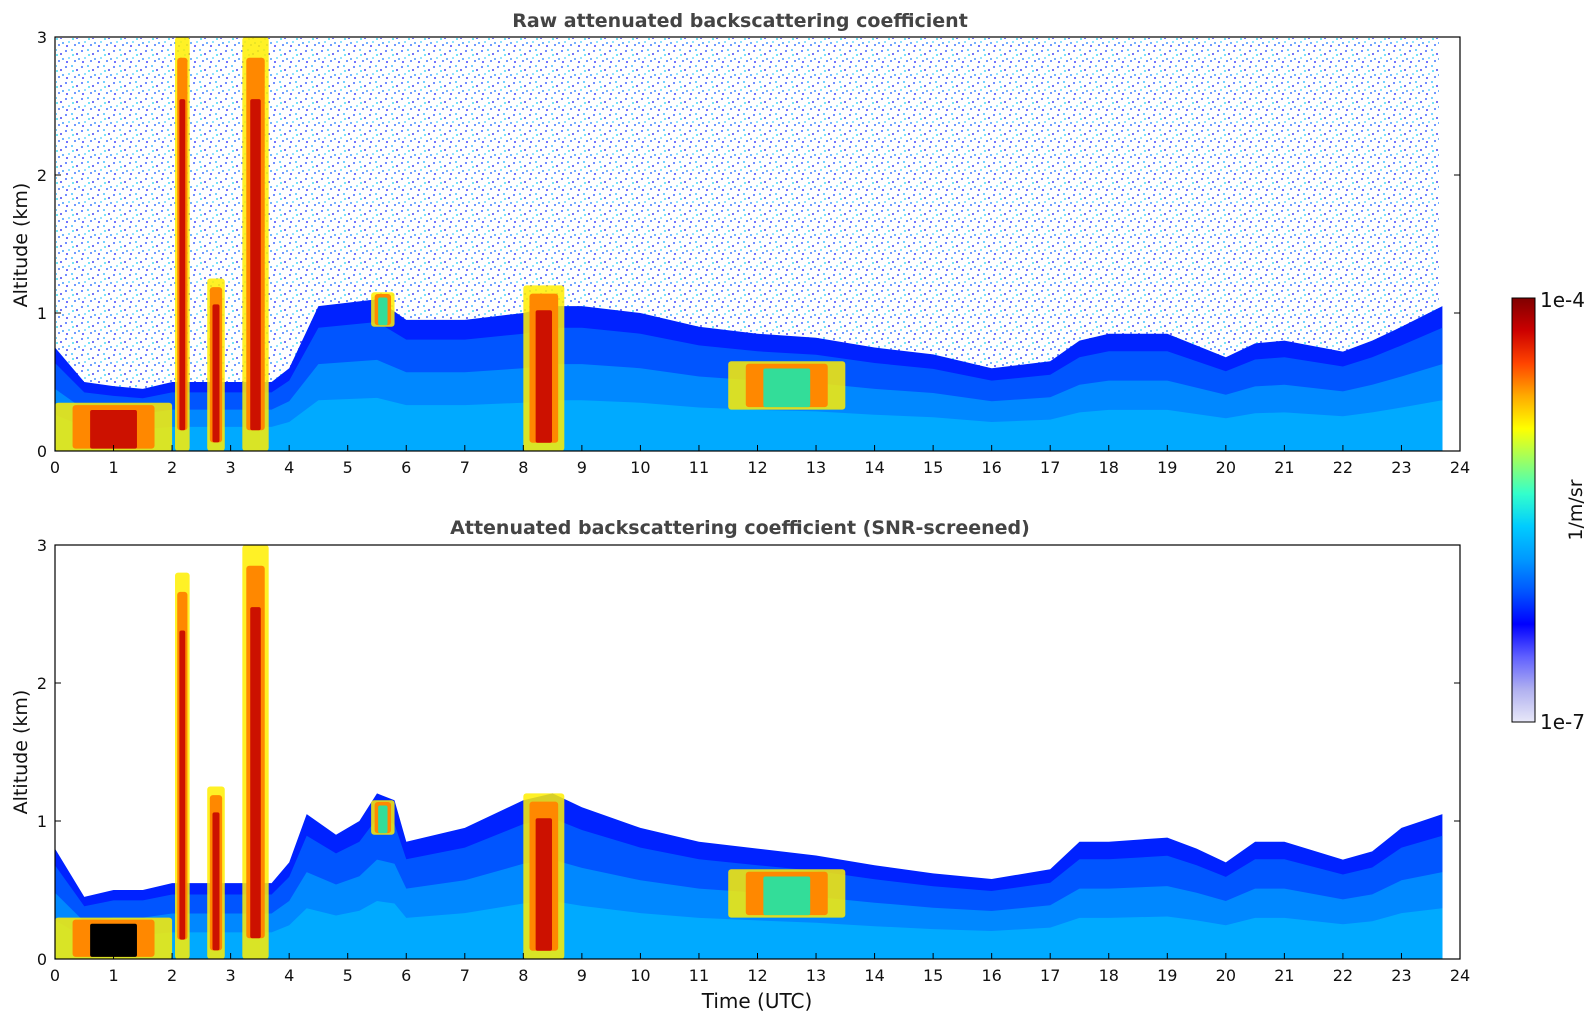 This screenshot has height=1020, width=1595. Describe the element at coordinates (1523, 510) in the screenshot. I see `colorbar-gradient` at that location.